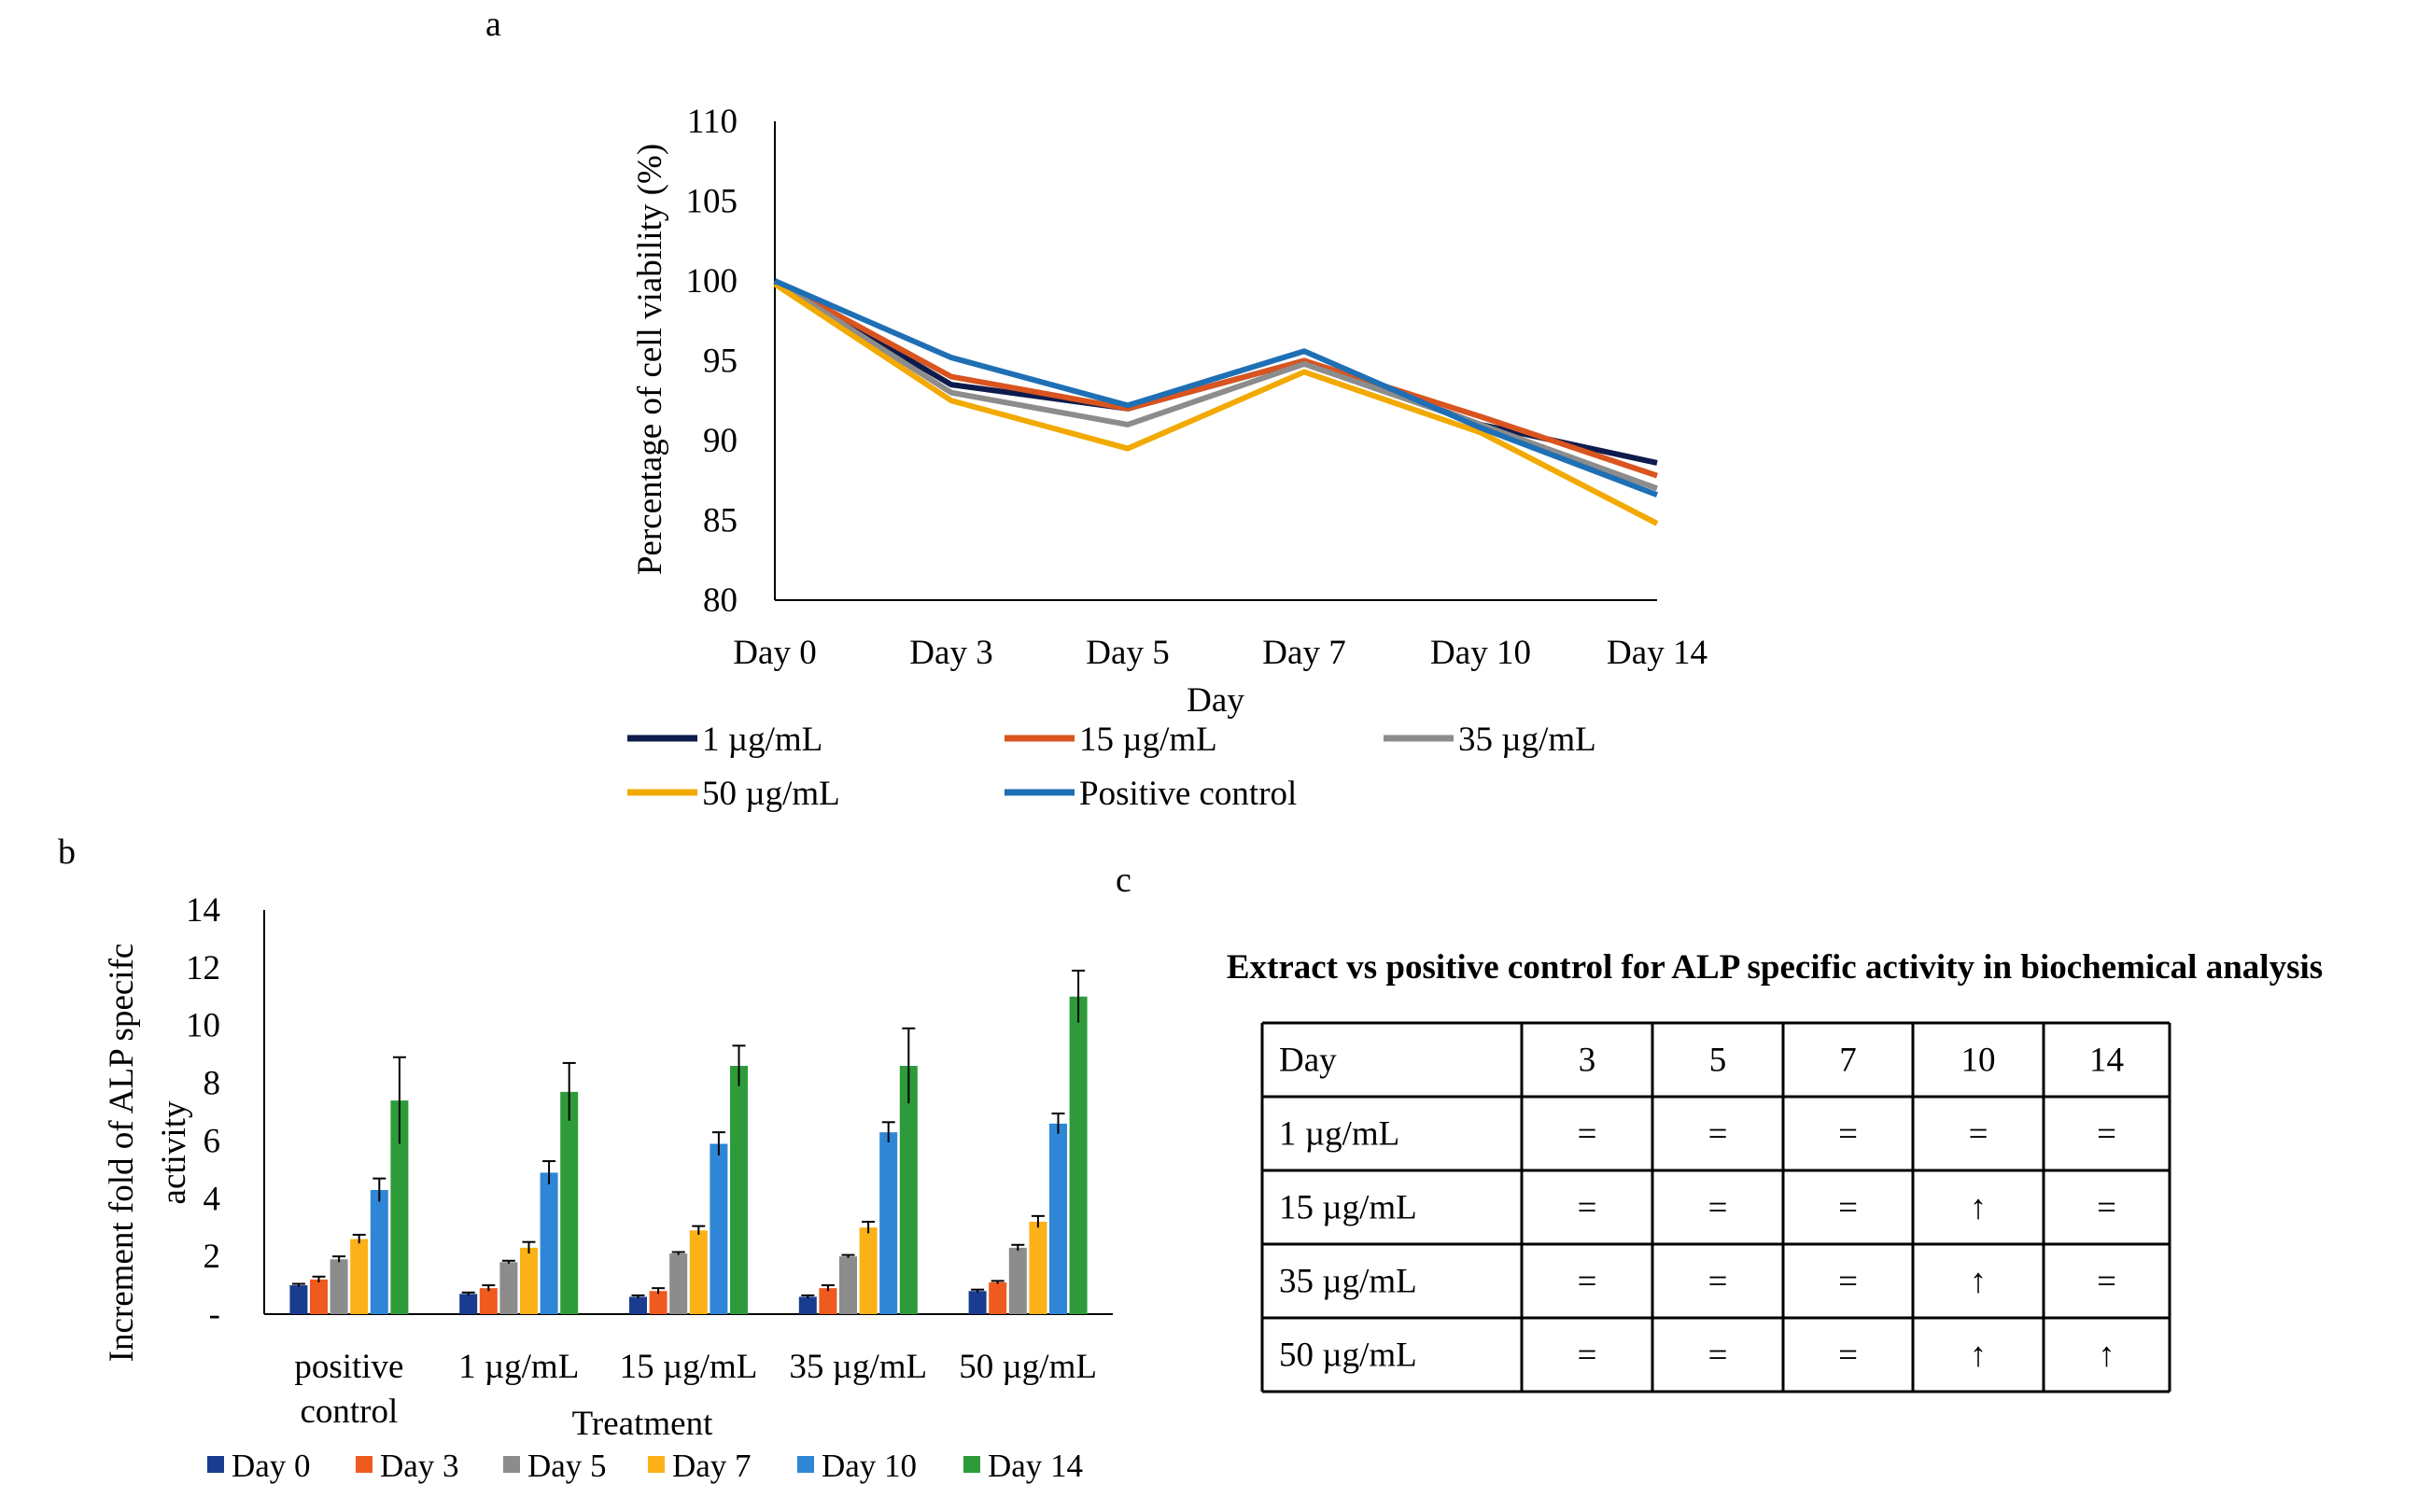 The image size is (2431, 1512). I want to click on legend-label: Day 10, so click(869, 1466).